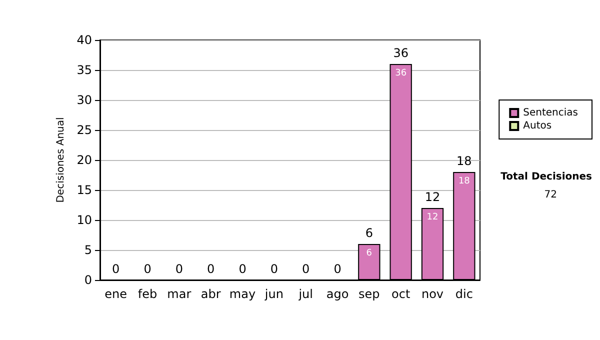 The height and width of the screenshot is (340, 600). Describe the element at coordinates (148, 294) in the screenshot. I see `x-tick-label: feb` at that location.